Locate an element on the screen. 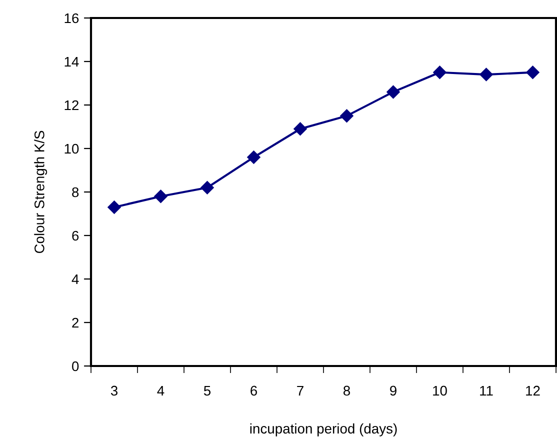  x-axis-title: incupation period (days) is located at coordinates (323, 429).